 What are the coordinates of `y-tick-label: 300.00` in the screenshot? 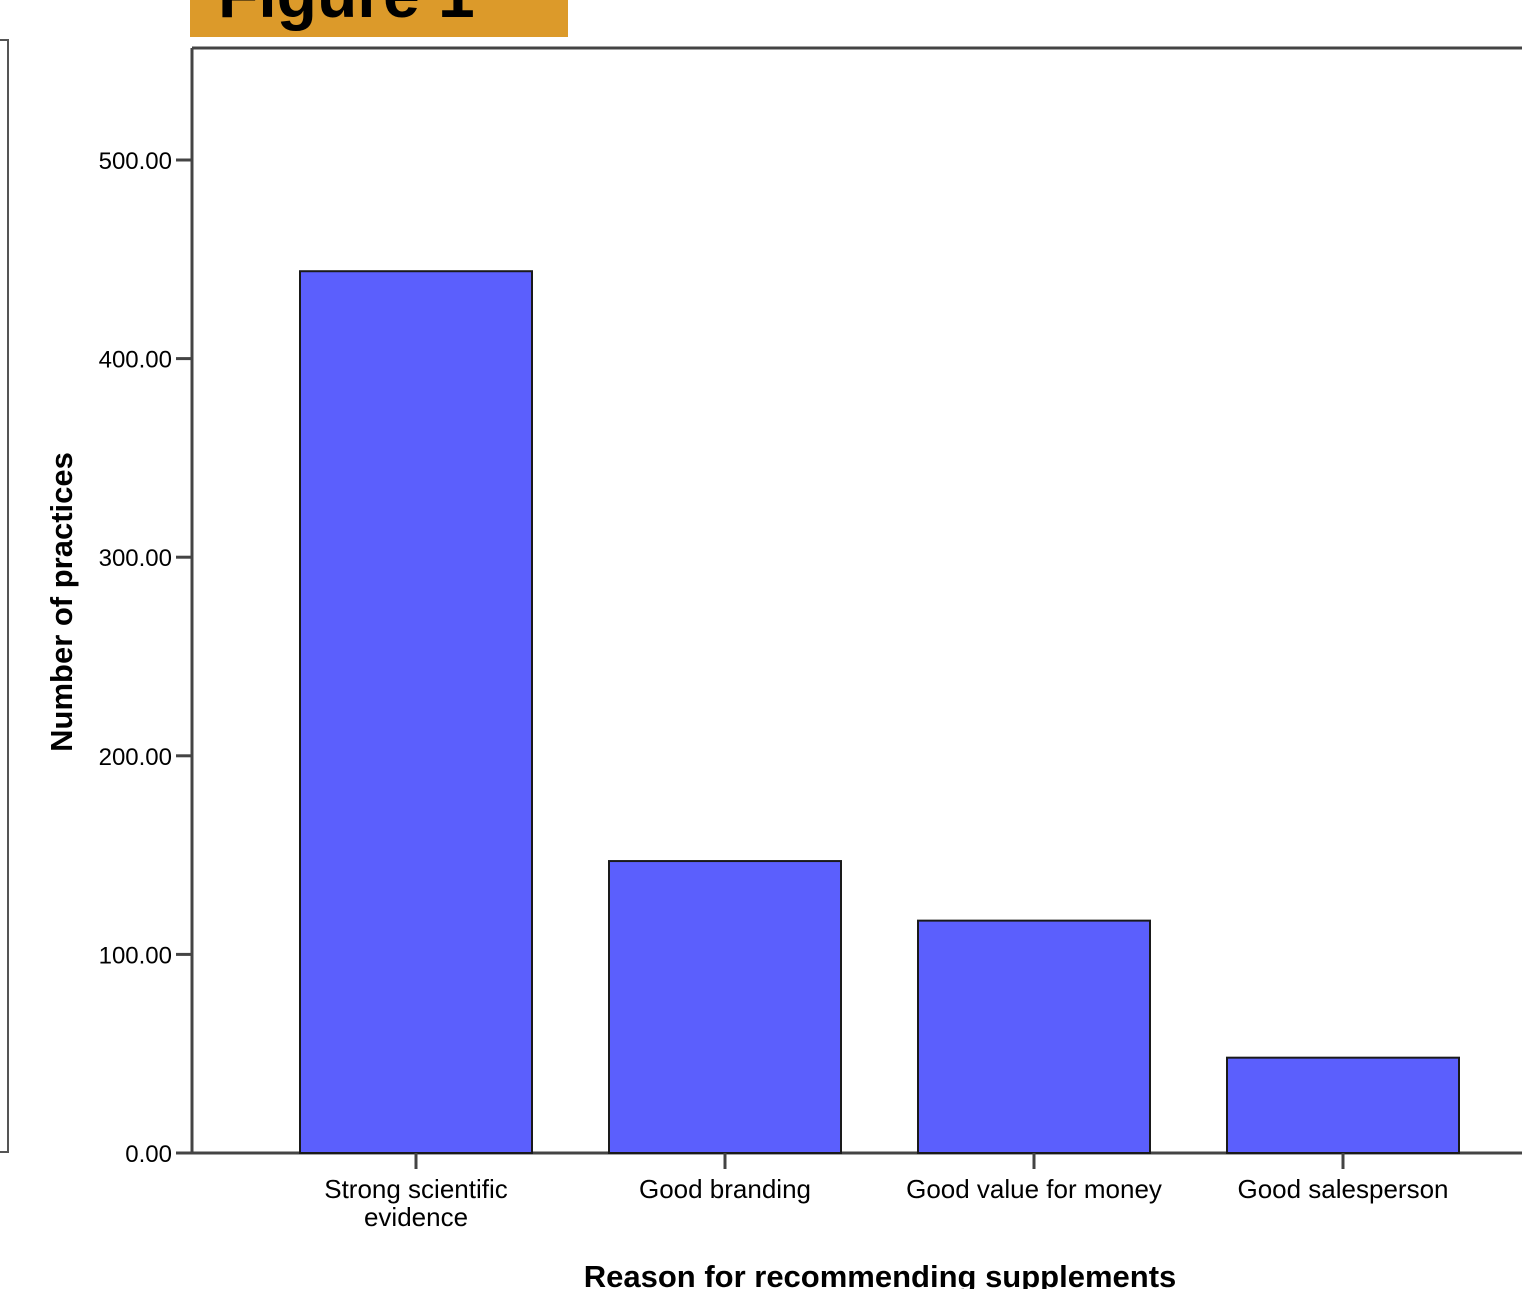 It's located at (135, 558).